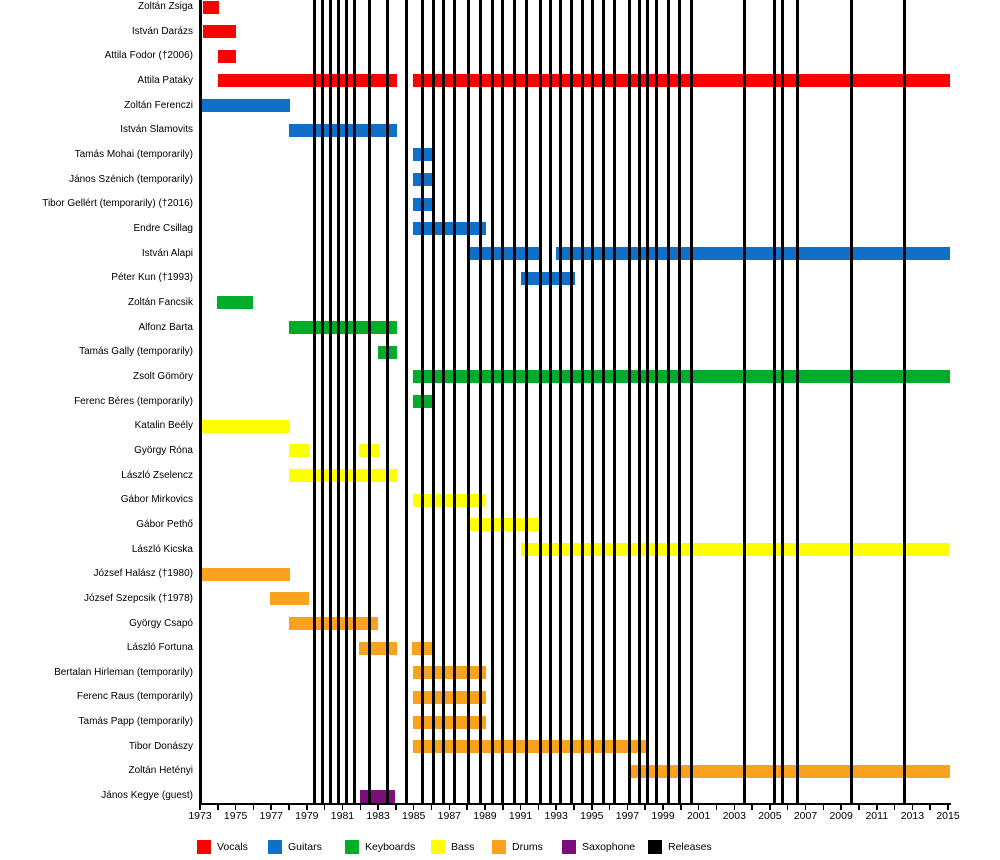  I want to click on member-label: László Kicska, so click(162, 549).